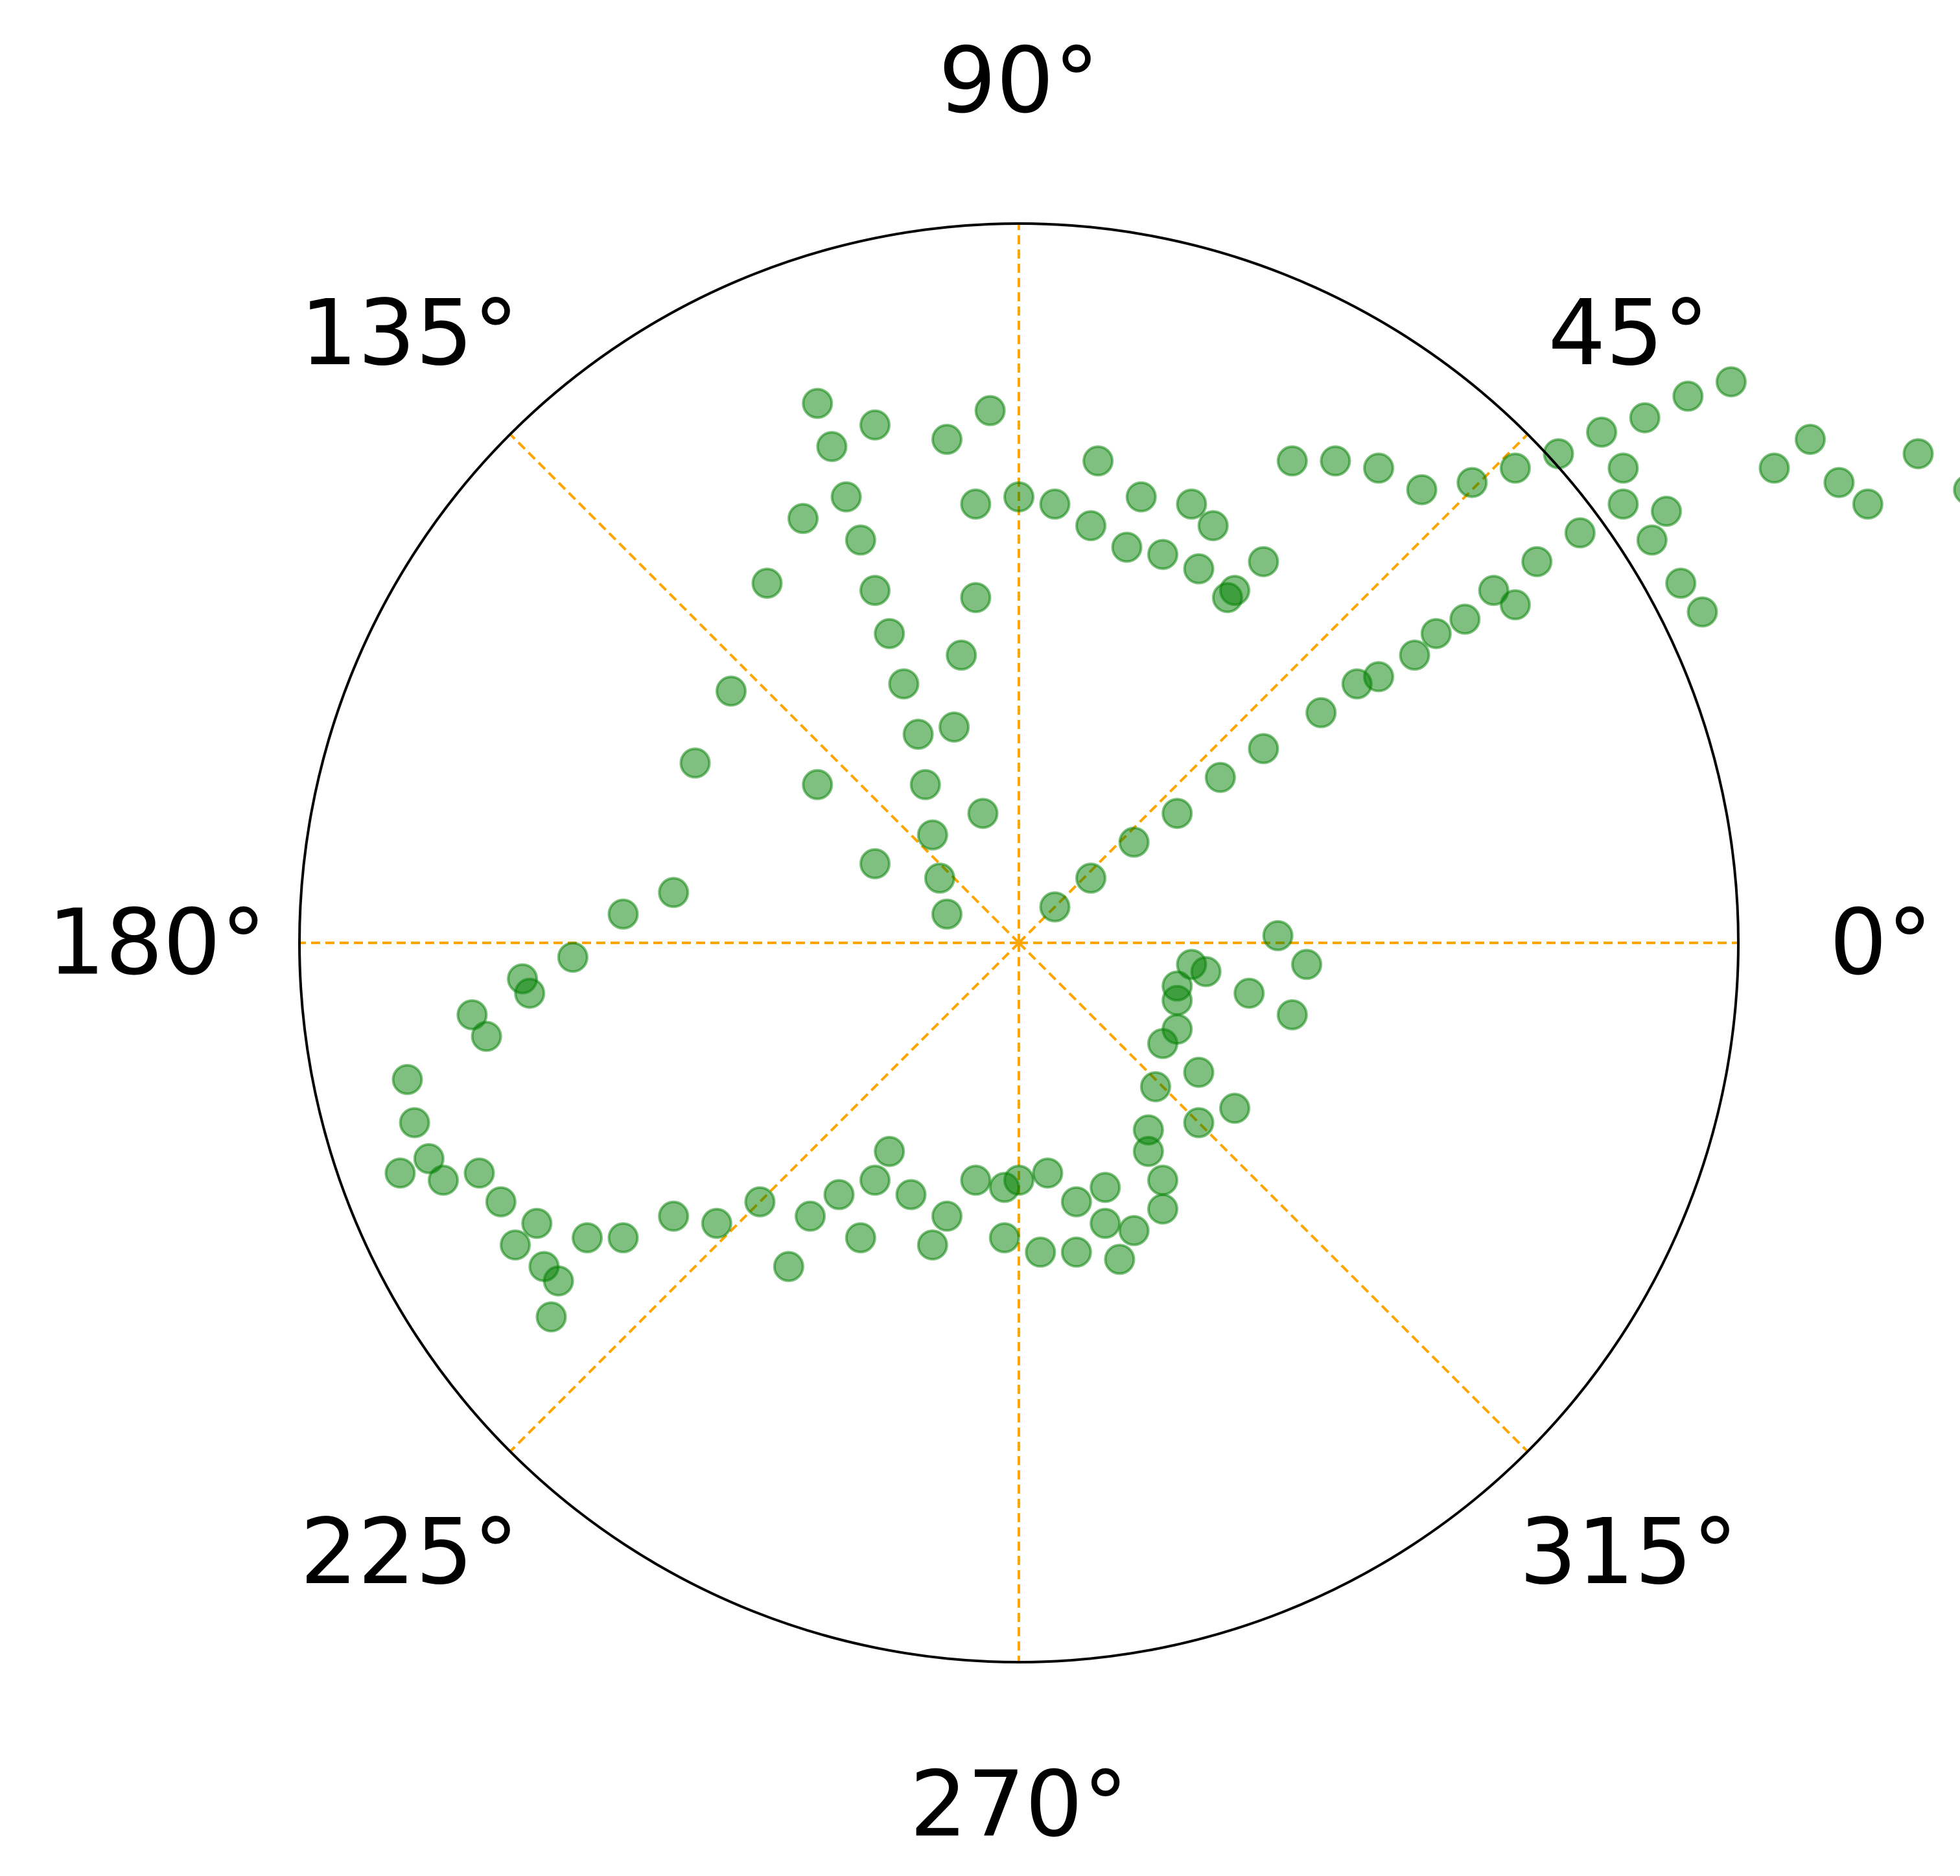 The image size is (1960, 1876). What do you see at coordinates (410, 1552) in the screenshot?
I see `theta-tick-label: 225°` at bounding box center [410, 1552].